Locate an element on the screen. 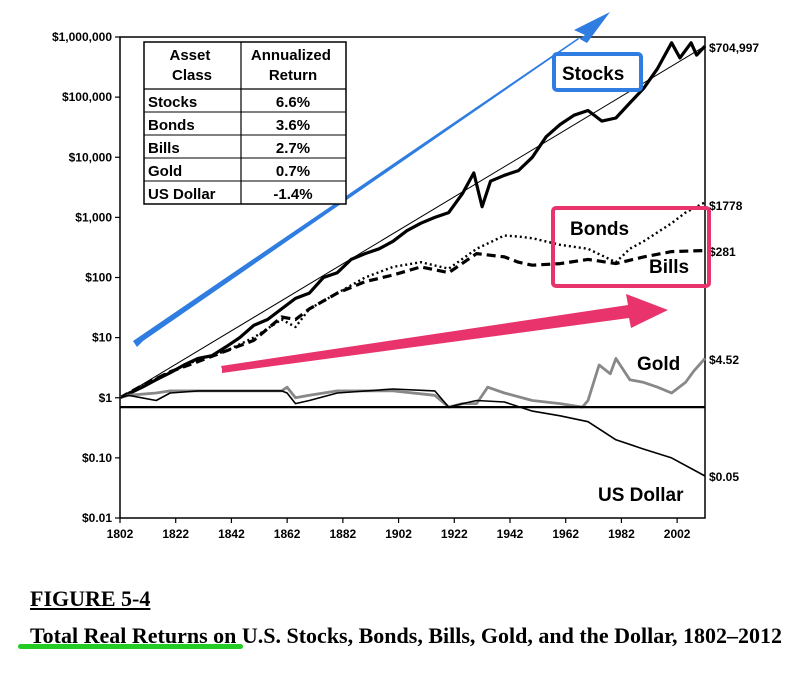 The image size is (800, 698). x-tick-label: 1962 is located at coordinates (565, 534).